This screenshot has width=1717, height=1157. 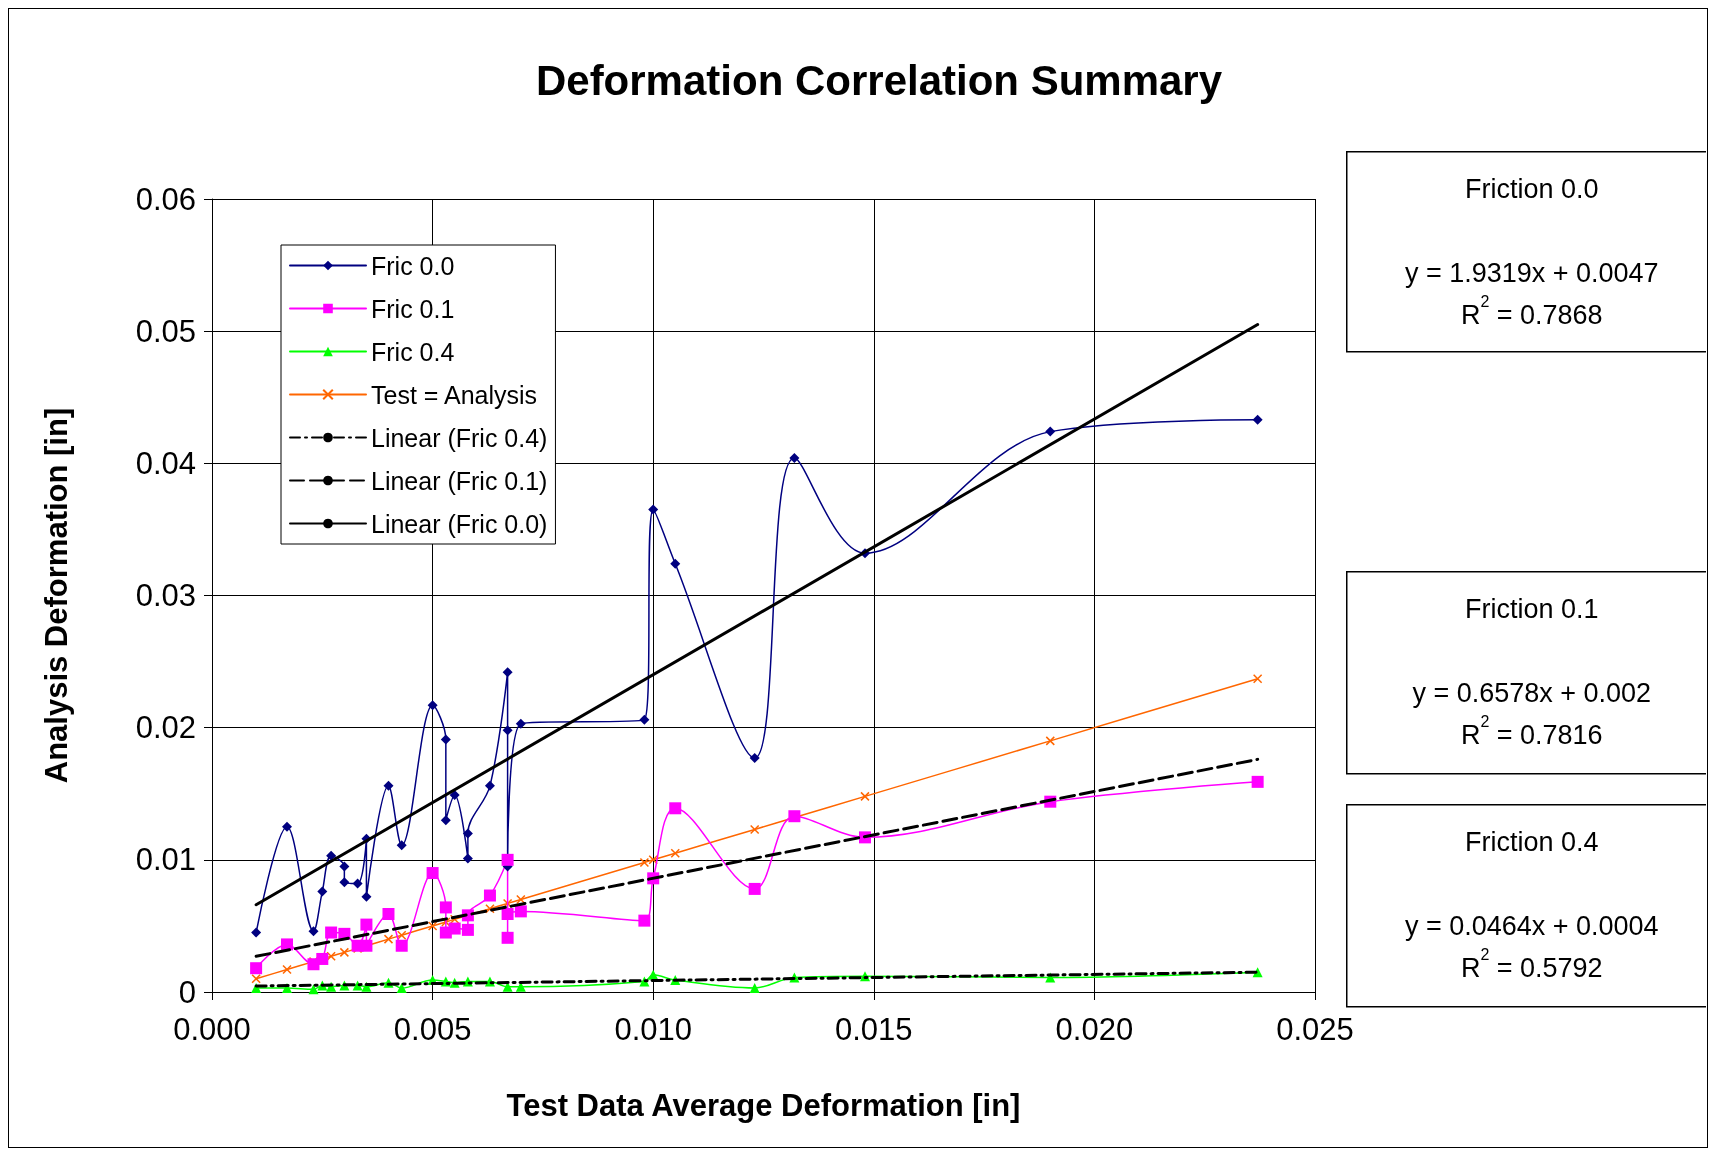 What do you see at coordinates (459, 523) in the screenshot?
I see `legend-label: Linear (Fric 0.0)` at bounding box center [459, 523].